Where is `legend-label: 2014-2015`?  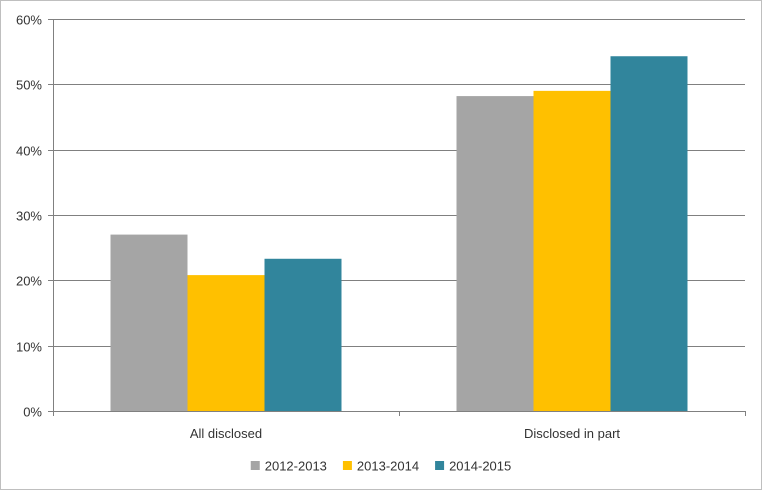
legend-label: 2014-2015 is located at coordinates (480, 466).